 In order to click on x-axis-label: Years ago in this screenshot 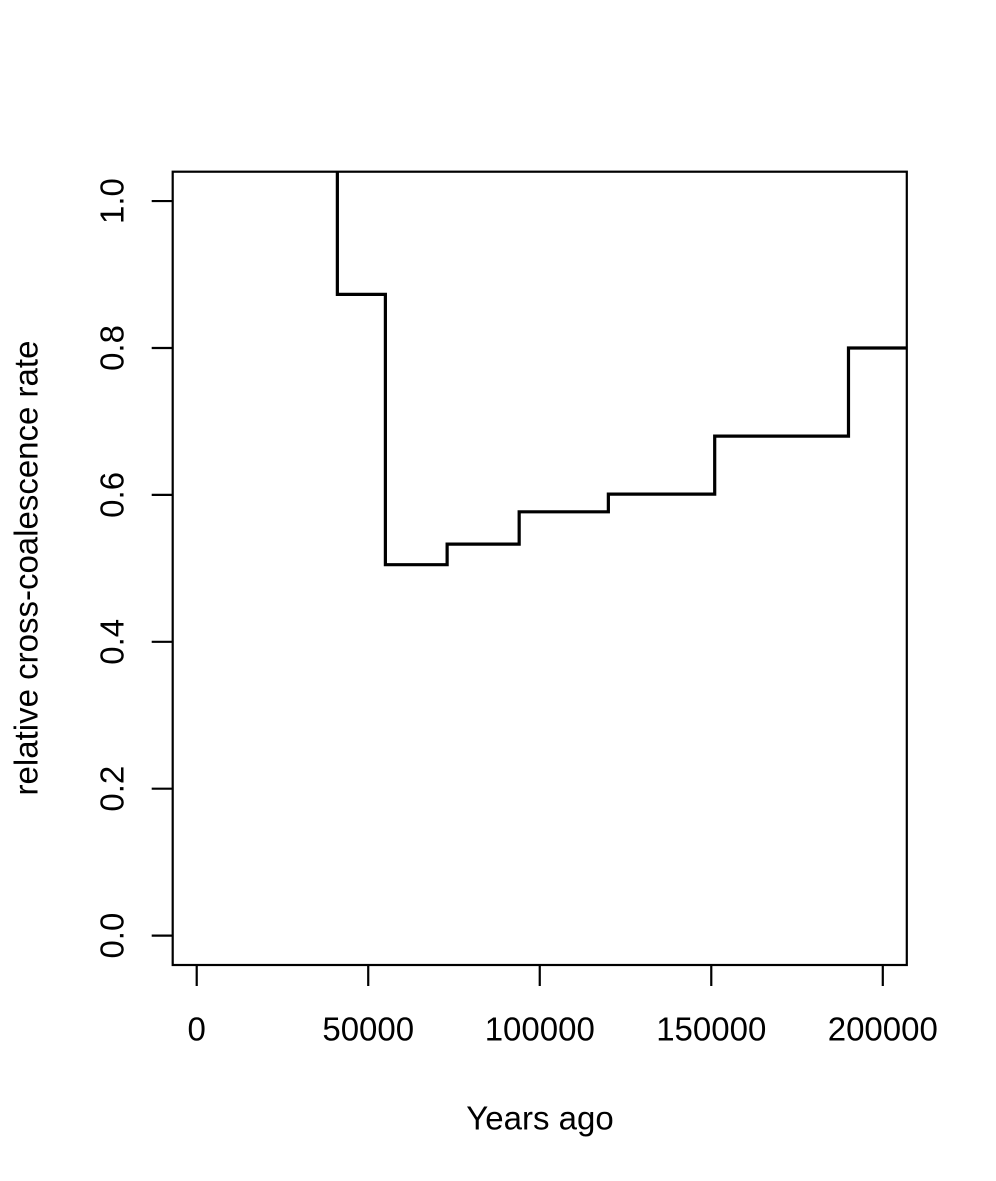, I will do `click(539, 1118)`.